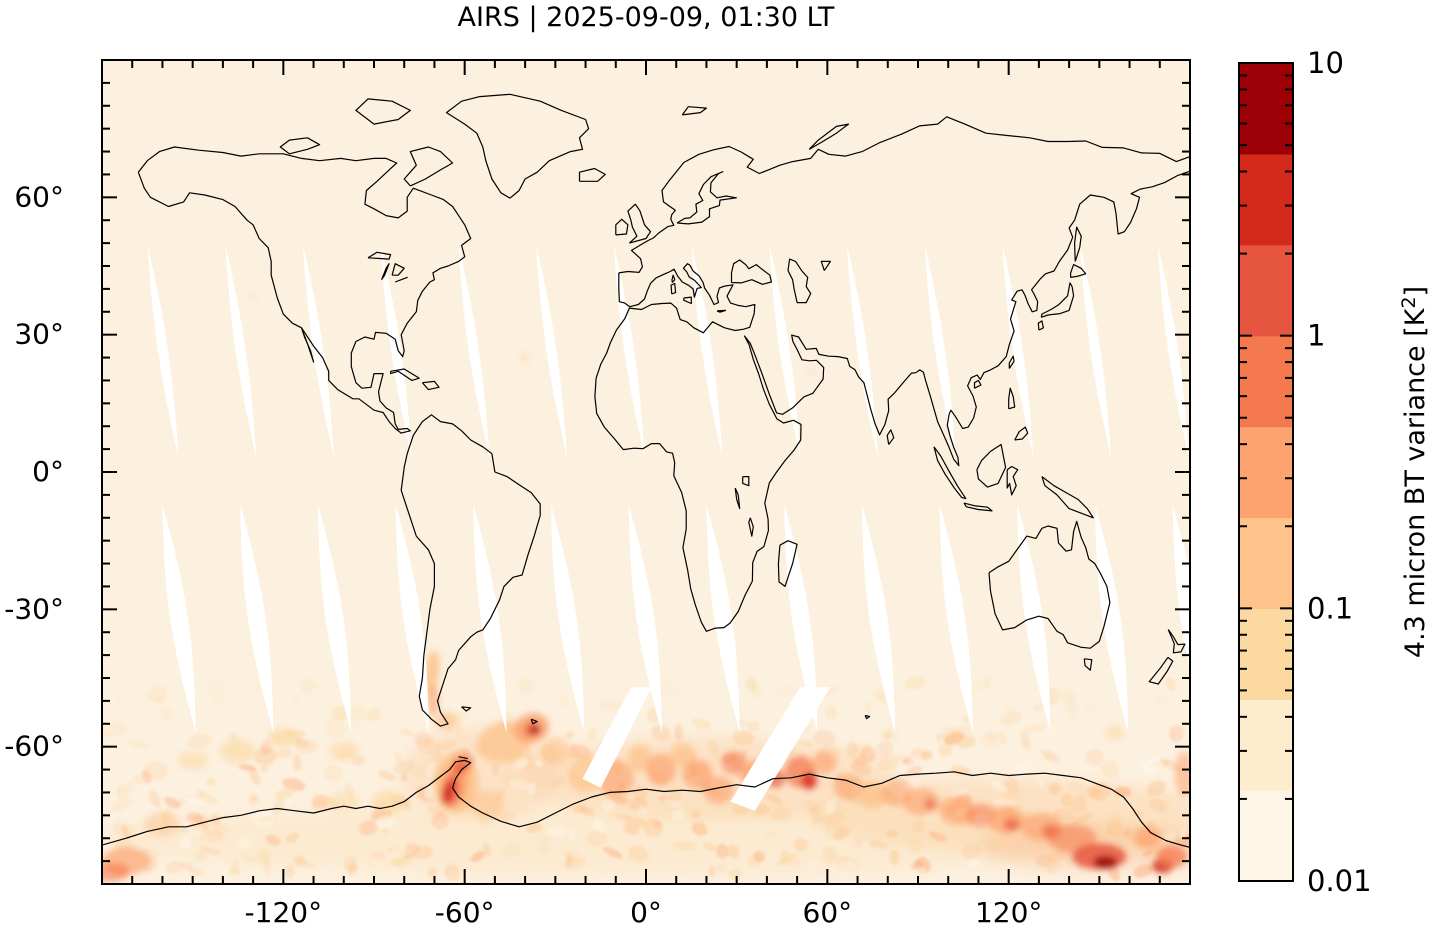 The height and width of the screenshot is (930, 1442). What do you see at coordinates (617, 737) in the screenshot?
I see `orbit-gap-wedge` at bounding box center [617, 737].